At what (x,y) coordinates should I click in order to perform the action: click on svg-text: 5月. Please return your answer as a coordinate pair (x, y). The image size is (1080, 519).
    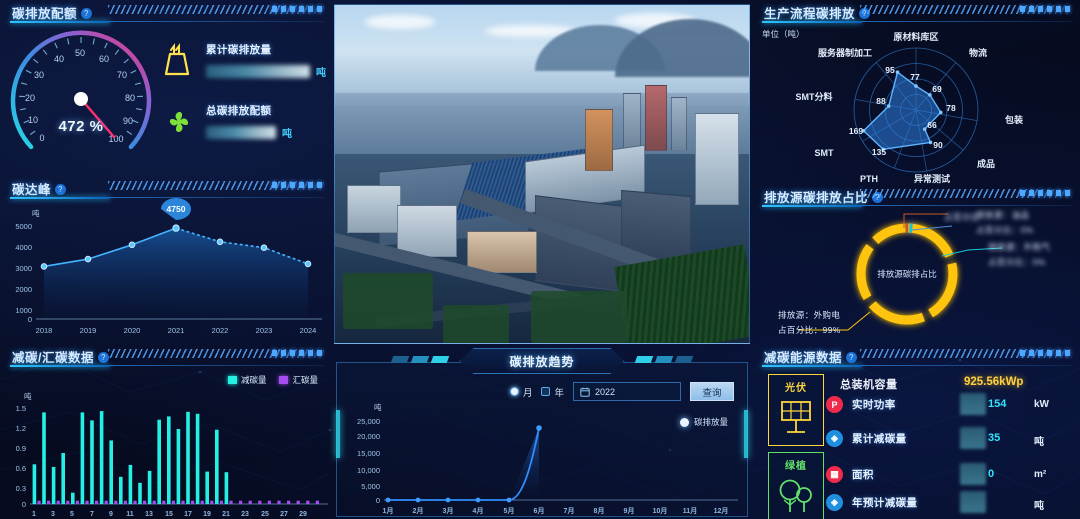
    Looking at the image, I should click on (509, 511).